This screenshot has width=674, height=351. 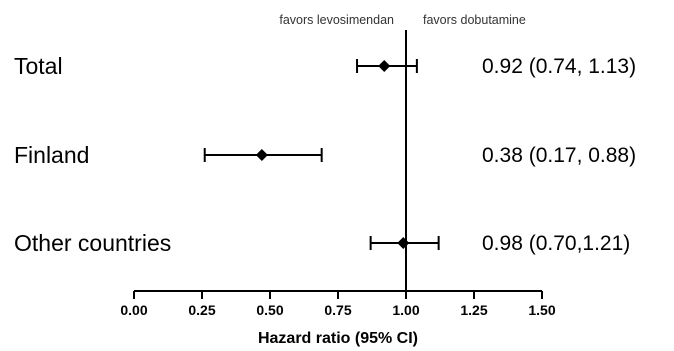 What do you see at coordinates (559, 66) in the screenshot?
I see `estimate-label: 0.92 (0.74, 1.13)` at bounding box center [559, 66].